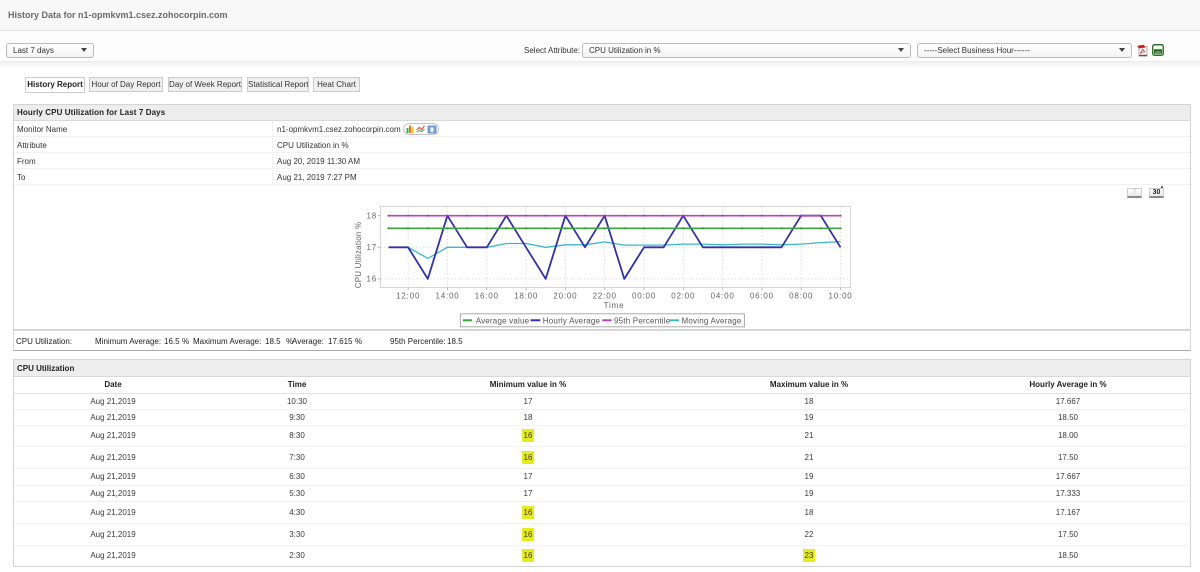 Image resolution: width=1200 pixels, height=572 pixels. What do you see at coordinates (723, 296) in the screenshot?
I see `svg-text: 04:00` at bounding box center [723, 296].